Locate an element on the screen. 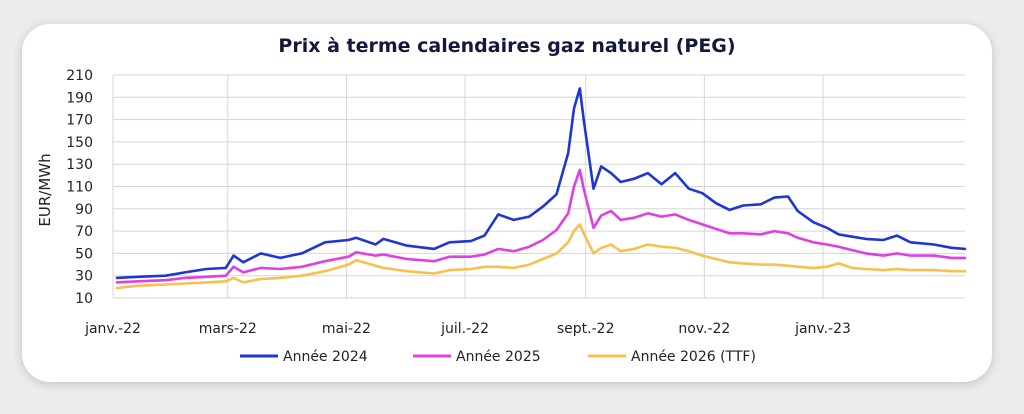  x-tick-label: janv.-23 is located at coordinates (822, 329).